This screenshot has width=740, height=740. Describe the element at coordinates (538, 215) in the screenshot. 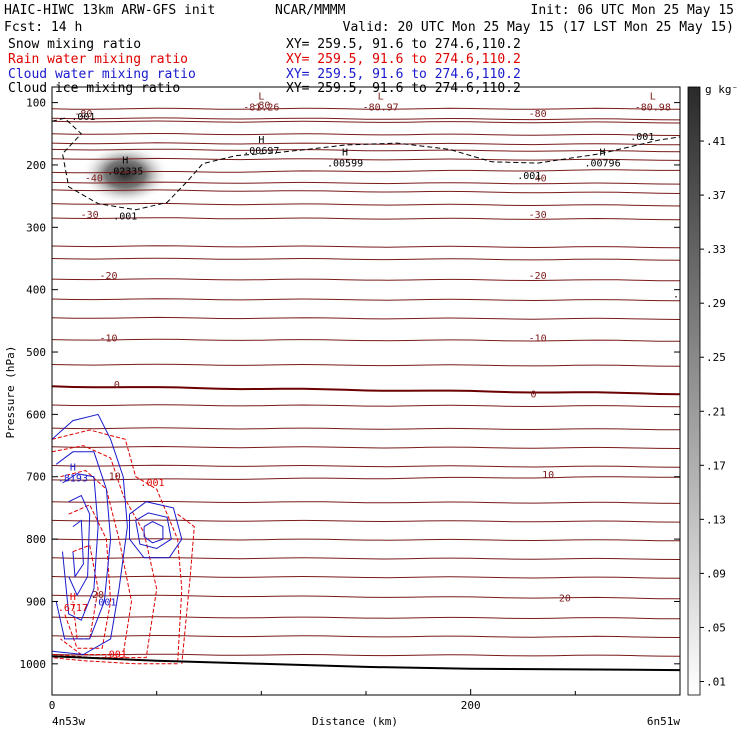

I see `contour-label-6: -30` at that location.